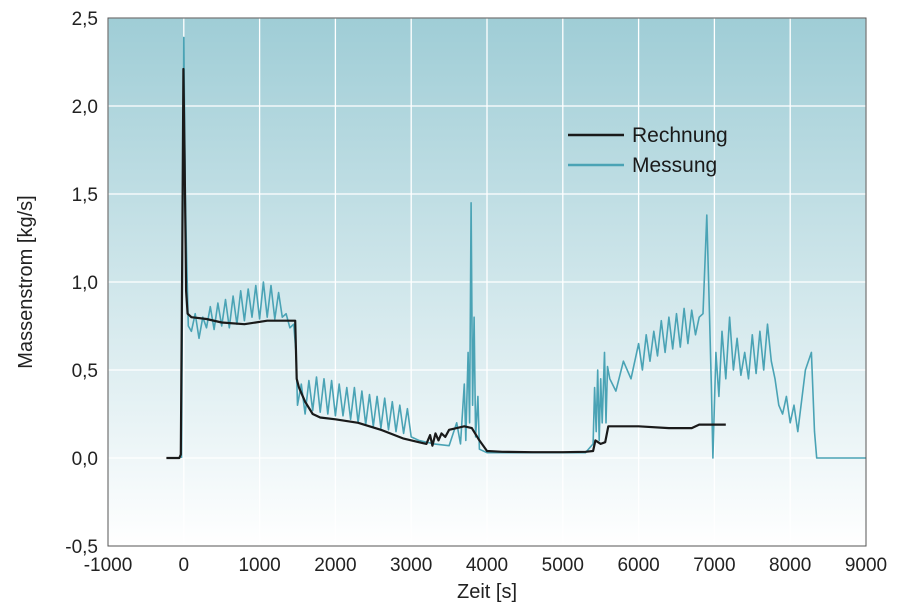 This screenshot has height=606, width=900. What do you see at coordinates (411, 565) in the screenshot?
I see `x-tick-label: 3000` at bounding box center [411, 565].